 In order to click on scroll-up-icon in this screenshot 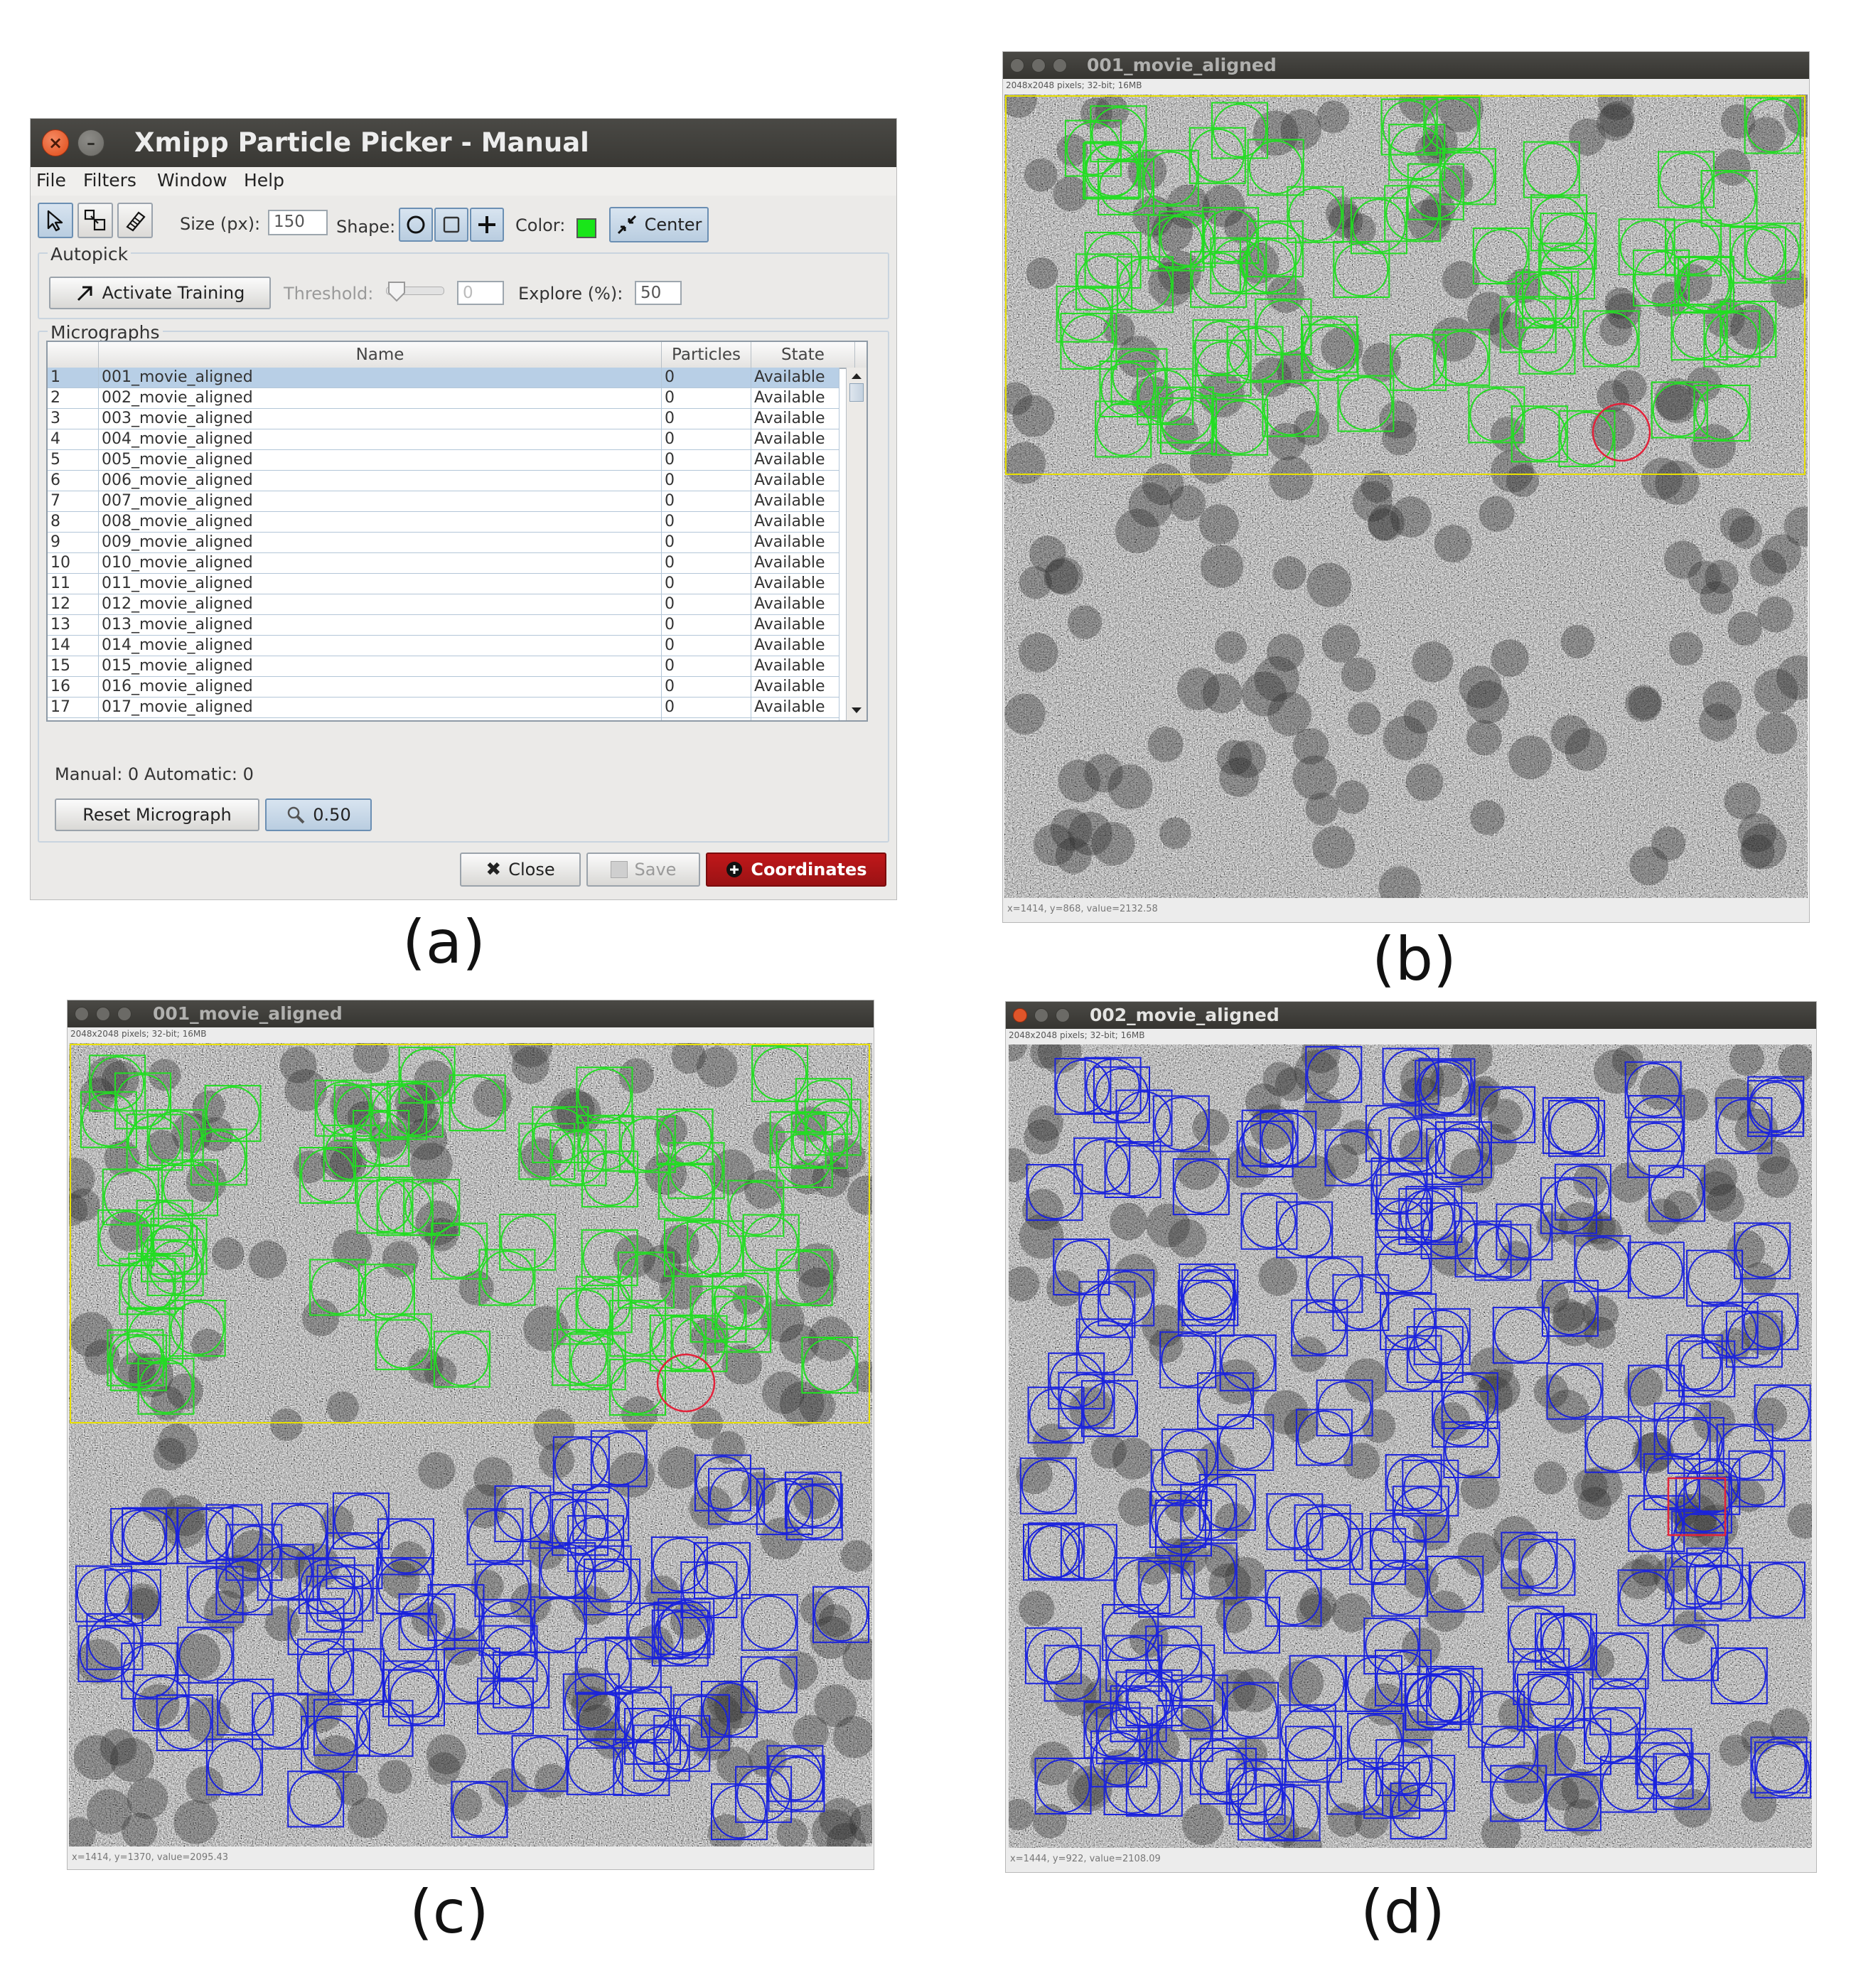, I will do `click(856, 376)`.